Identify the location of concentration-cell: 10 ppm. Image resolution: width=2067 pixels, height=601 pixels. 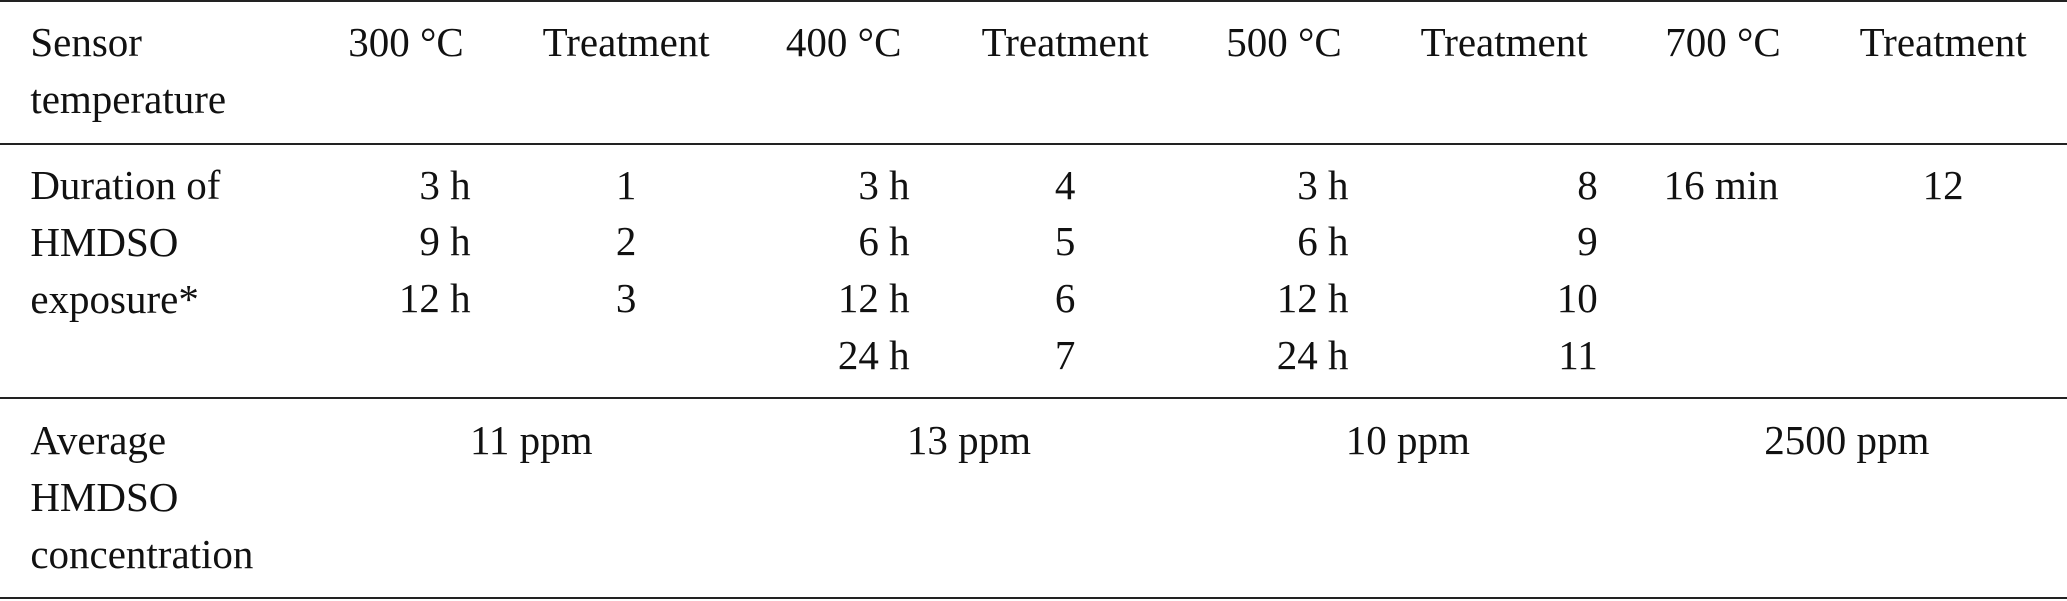
(1407, 440).